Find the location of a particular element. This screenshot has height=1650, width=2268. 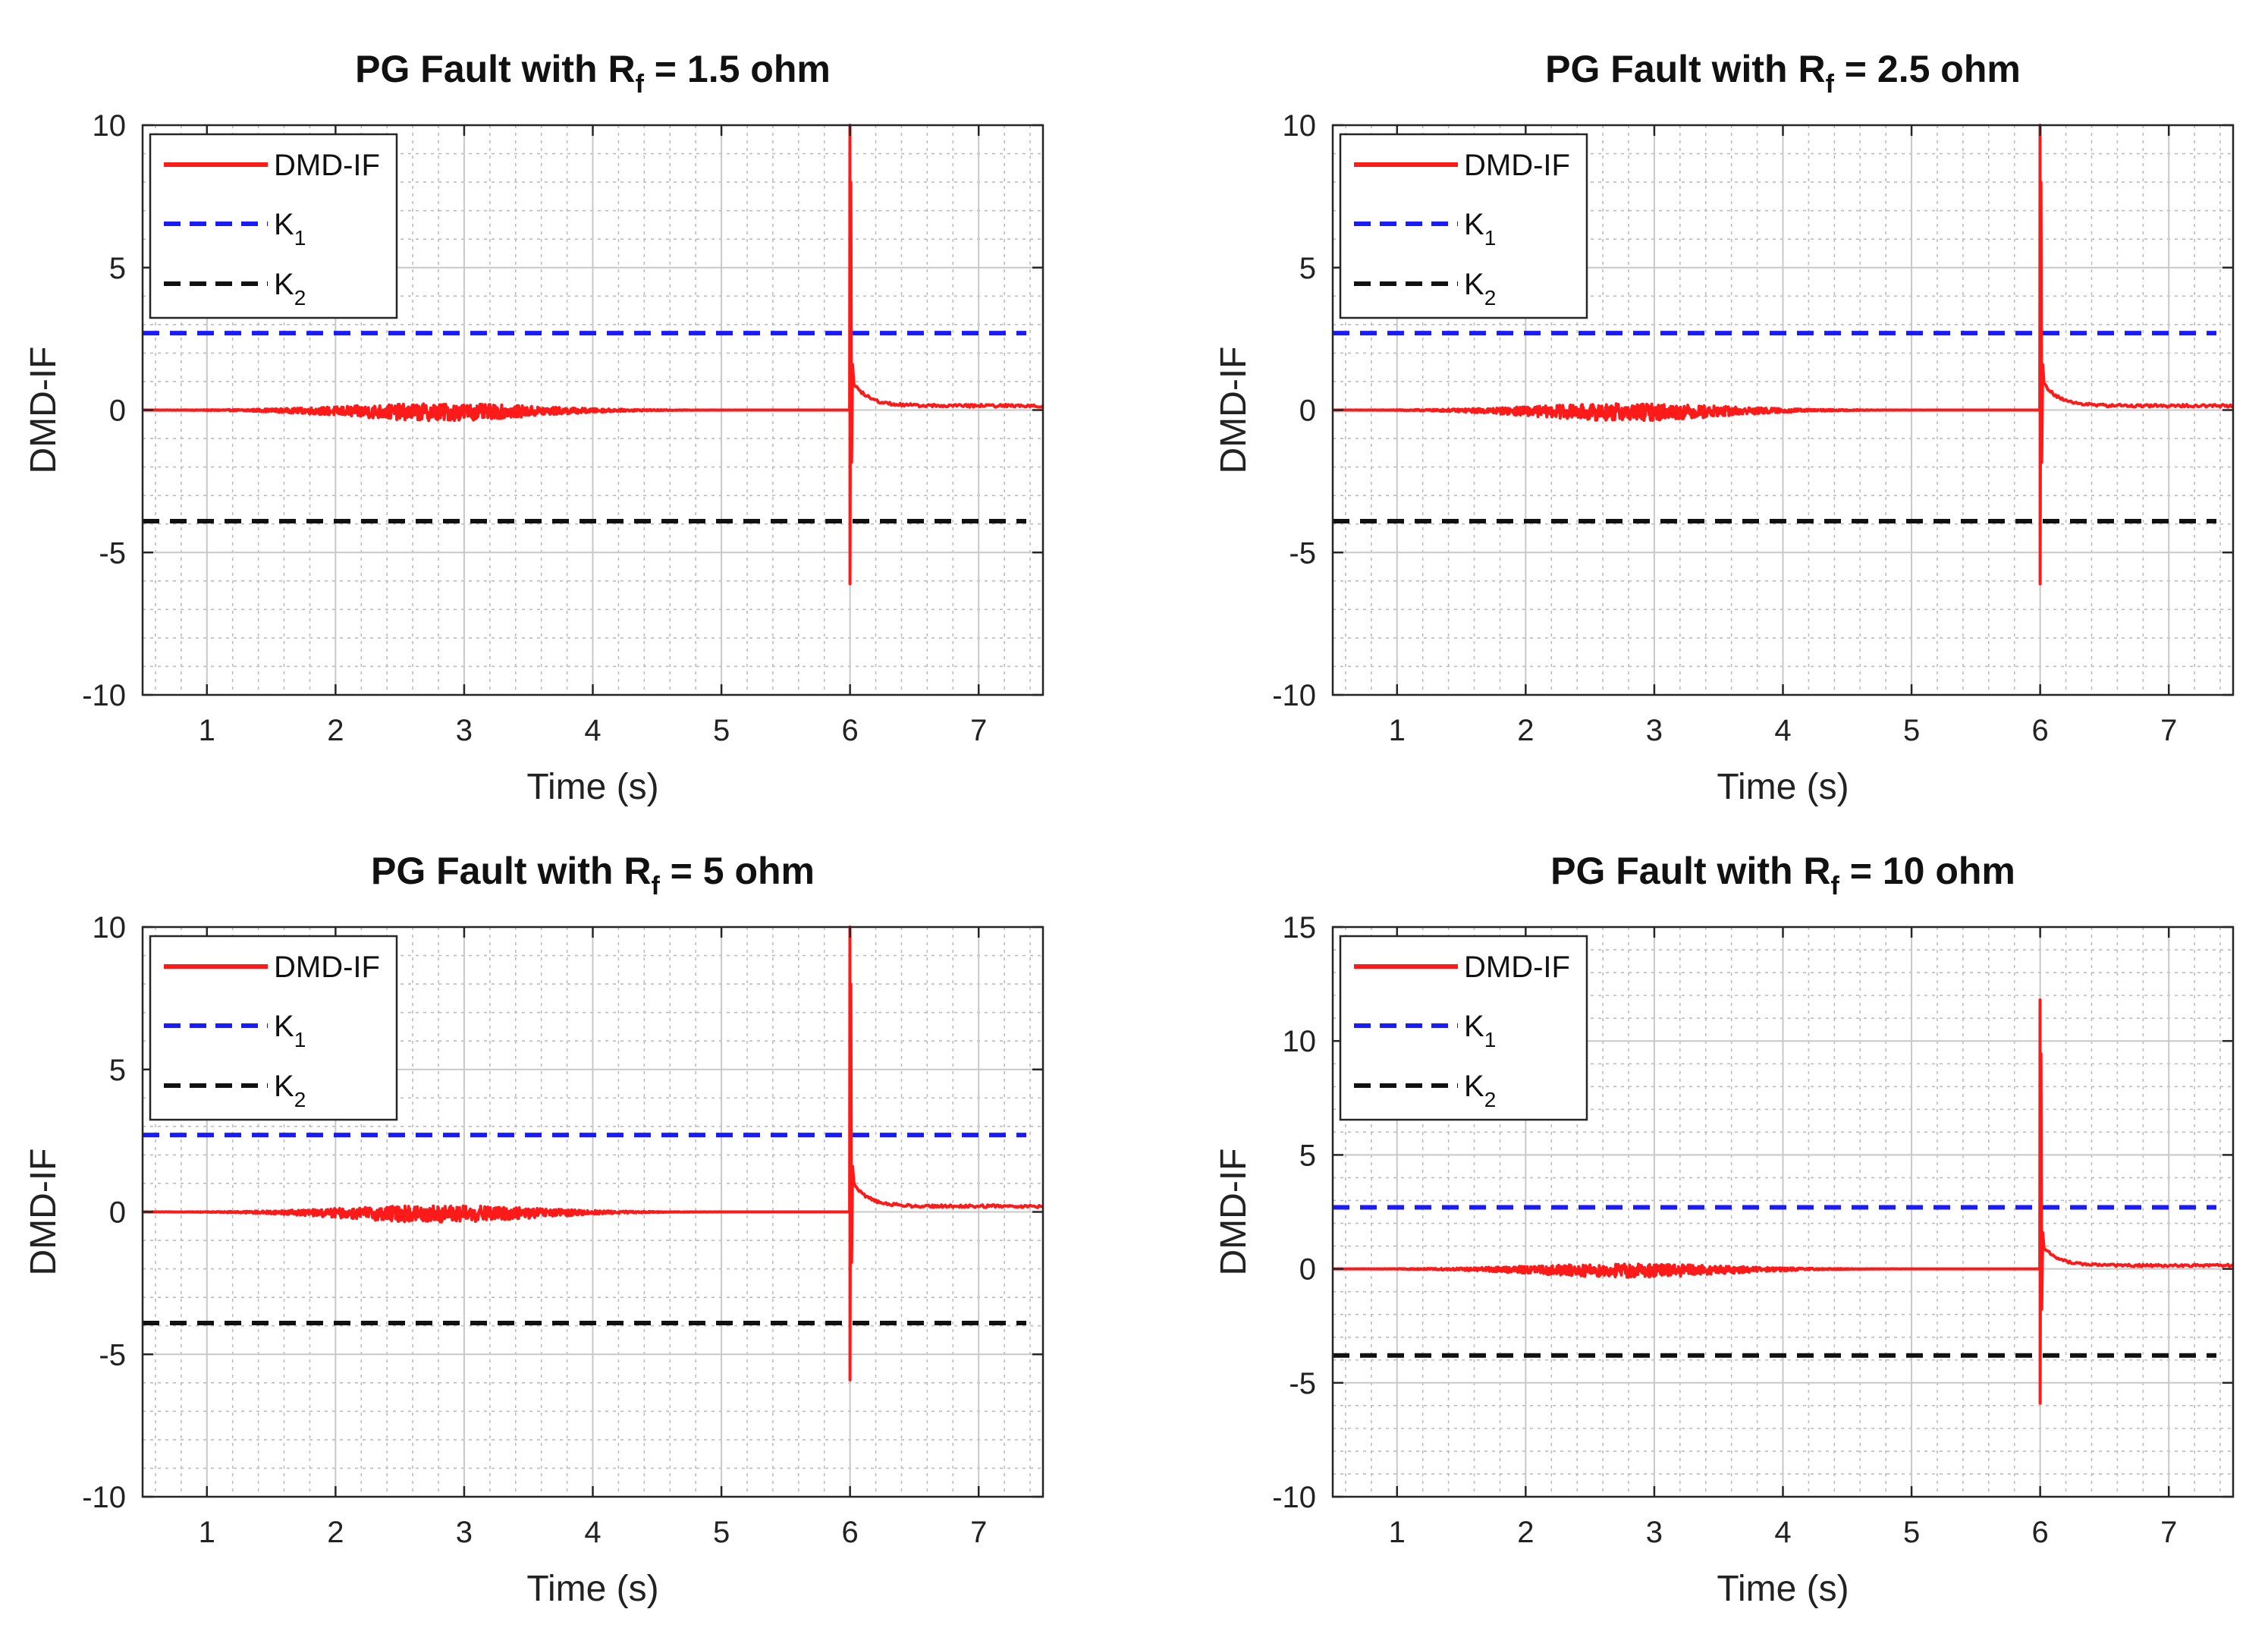

chart-title: PG Fault with Rf = 5 ohm is located at coordinates (593, 875).